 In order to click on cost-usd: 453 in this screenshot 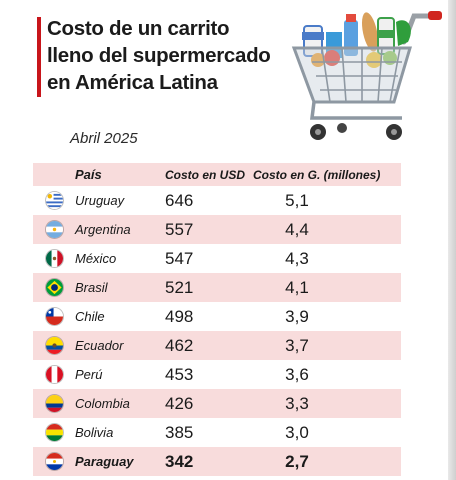, I will do `click(179, 374)`.